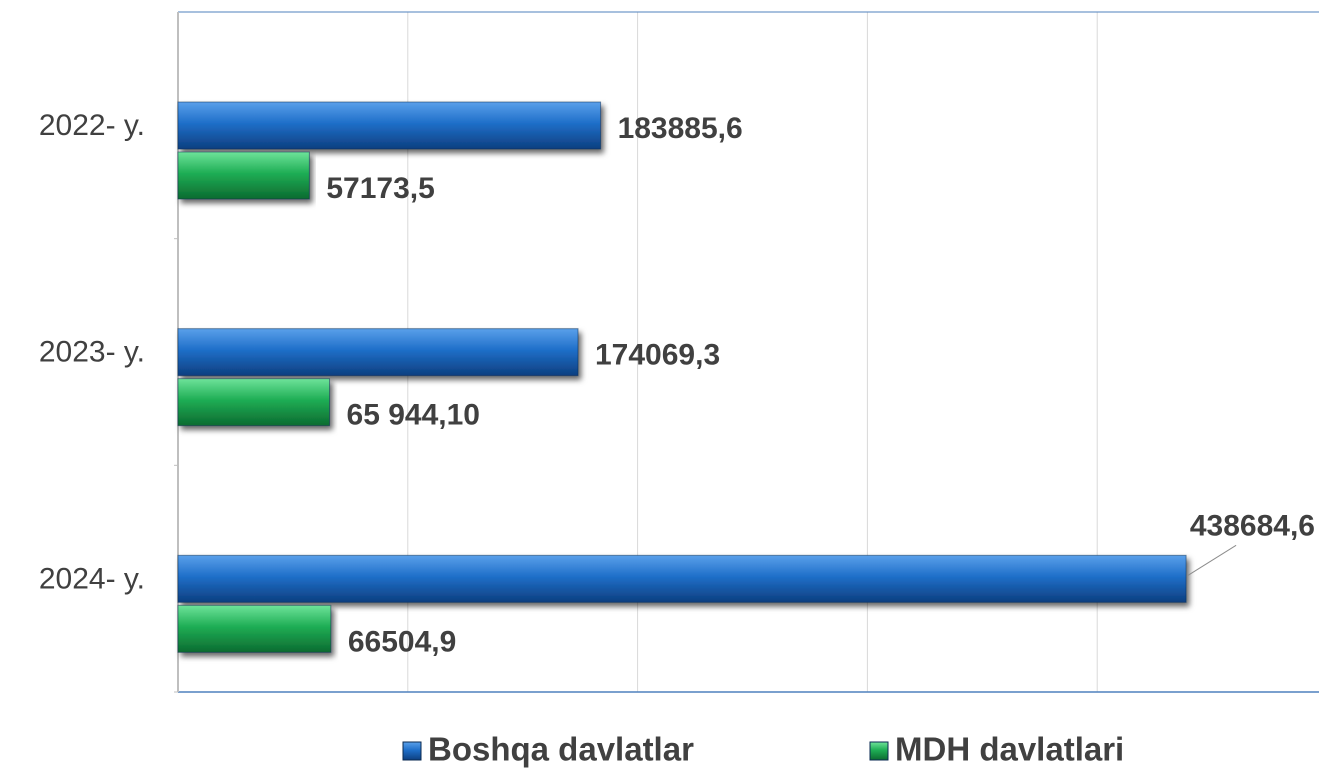  What do you see at coordinates (92, 578) in the screenshot?
I see `y-tick-label: 2024- y.` at bounding box center [92, 578].